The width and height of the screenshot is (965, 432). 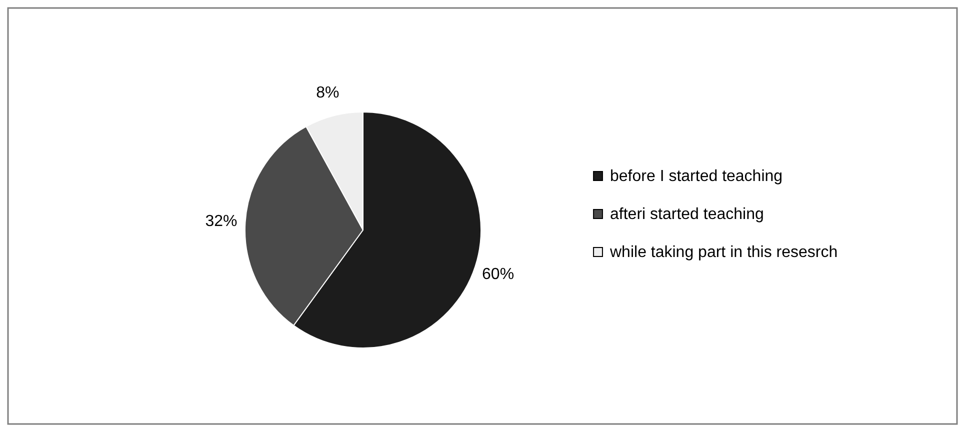 I want to click on data-label: 8%, so click(x=328, y=93).